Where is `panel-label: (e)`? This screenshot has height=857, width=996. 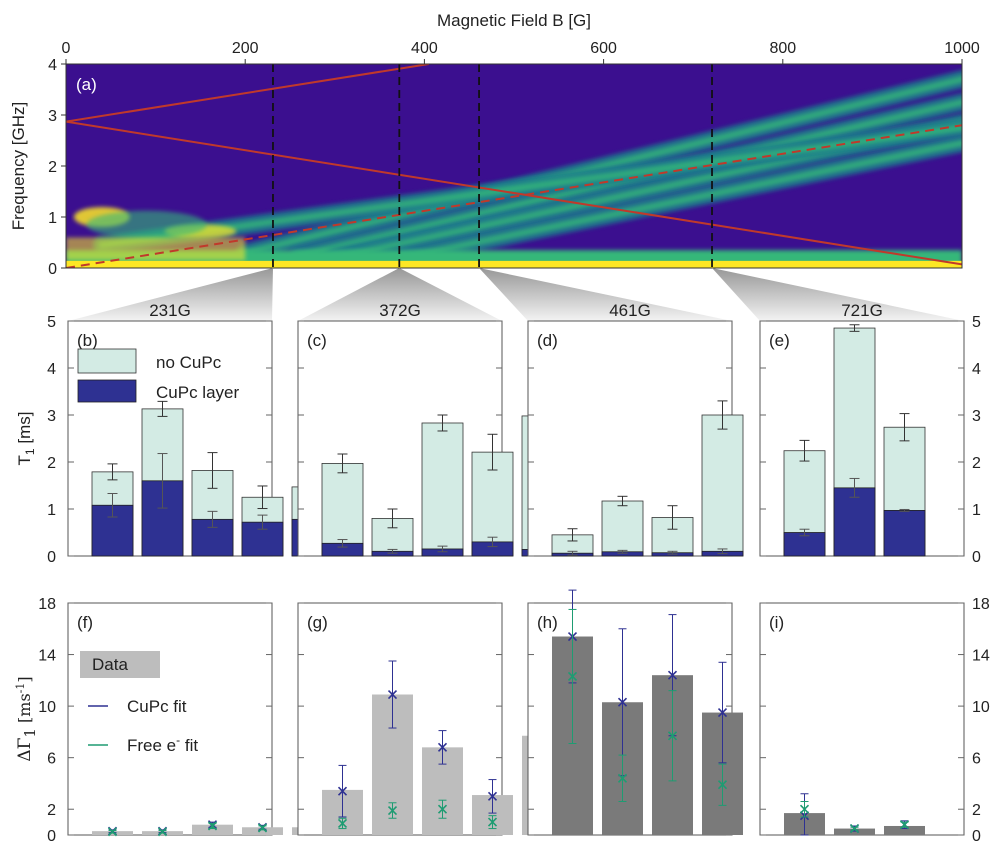 panel-label: (e) is located at coordinates (779, 340).